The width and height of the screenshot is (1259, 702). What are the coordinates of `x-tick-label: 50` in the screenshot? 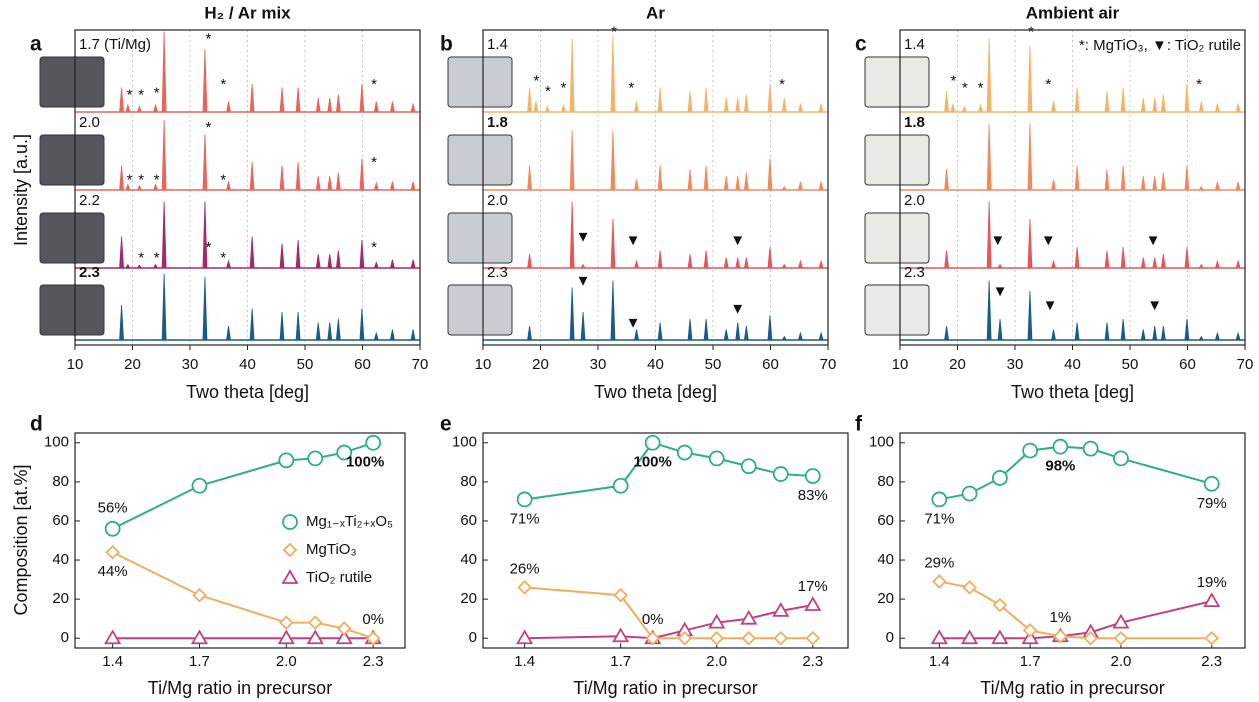 It's located at (1130, 364).